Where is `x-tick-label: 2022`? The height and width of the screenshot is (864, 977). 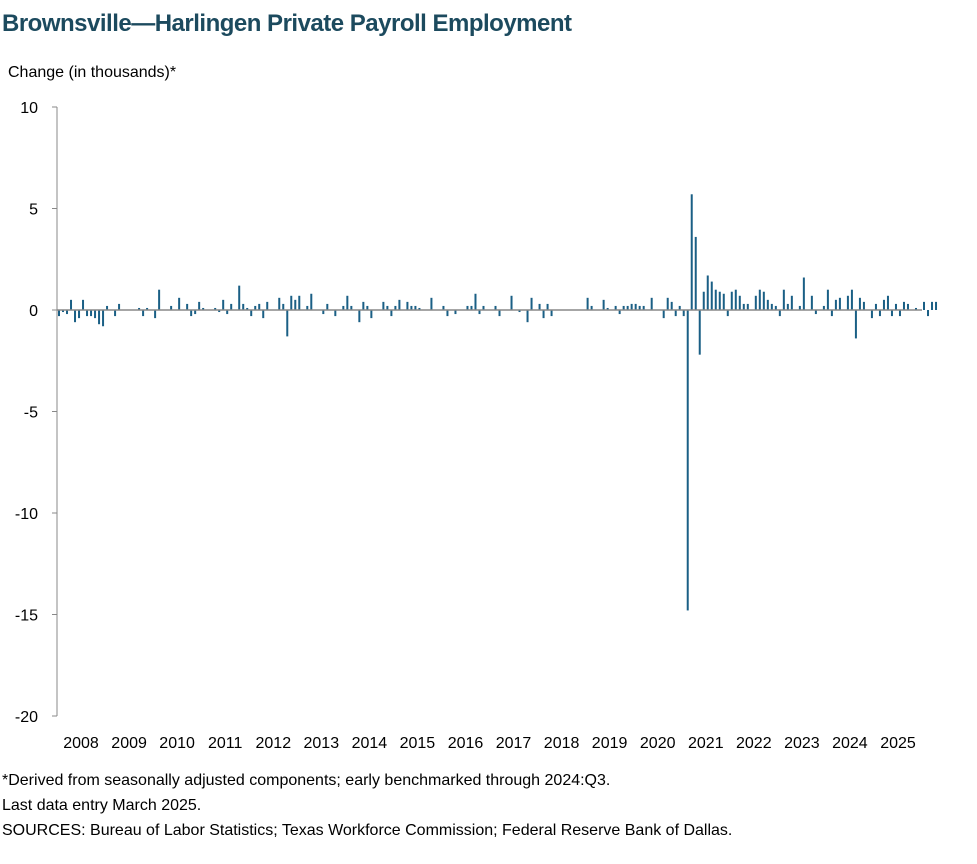
x-tick-label: 2022 is located at coordinates (754, 743).